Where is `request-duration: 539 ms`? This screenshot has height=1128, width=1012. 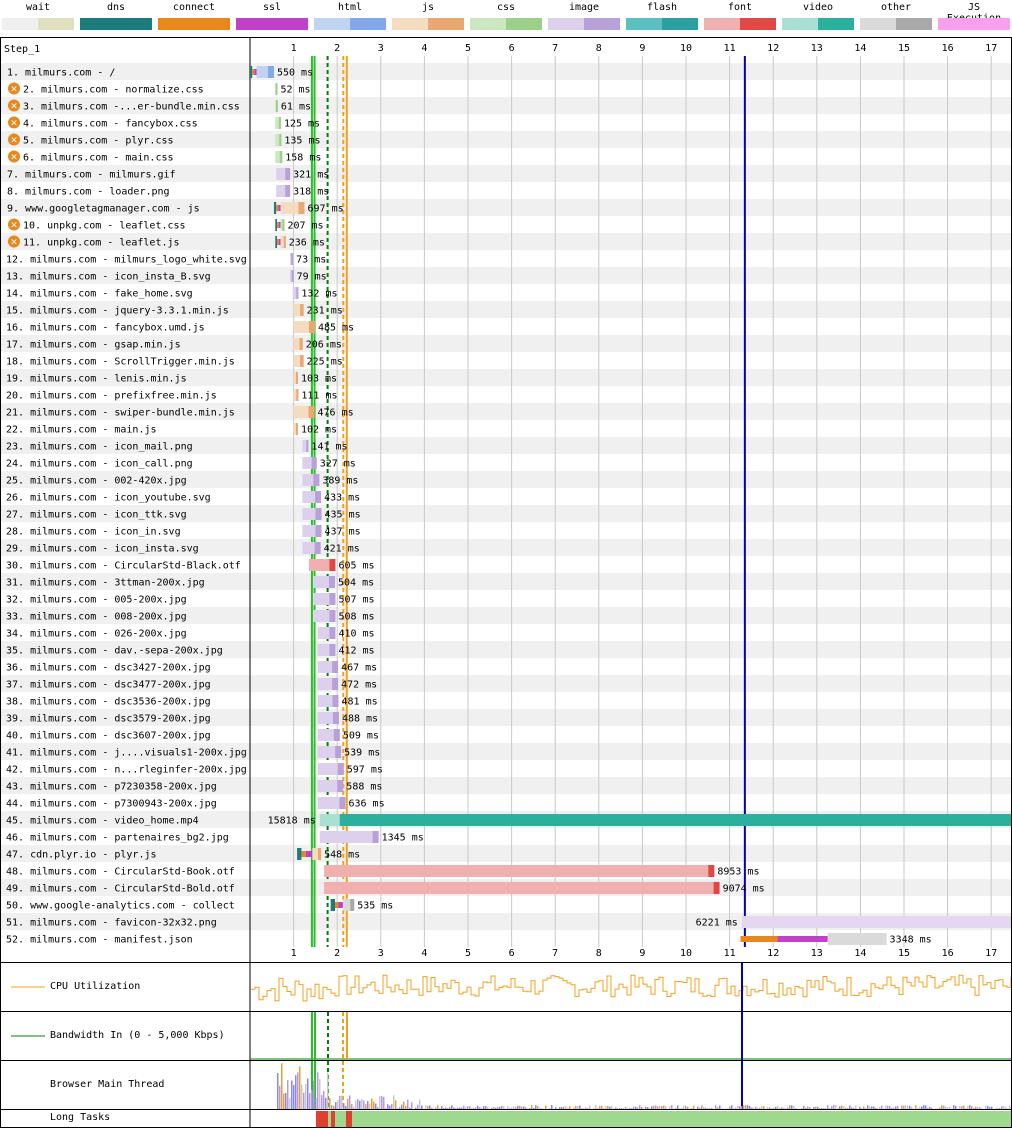
request-duration: 539 ms is located at coordinates (362, 753).